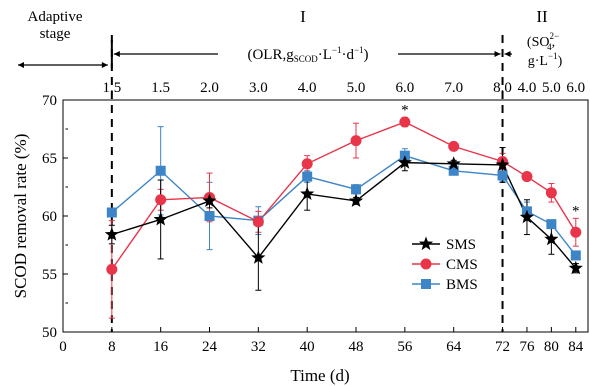 The width and height of the screenshot is (590, 386). What do you see at coordinates (502, 88) in the screenshot?
I see `top-axis-label: 8.0` at bounding box center [502, 88].